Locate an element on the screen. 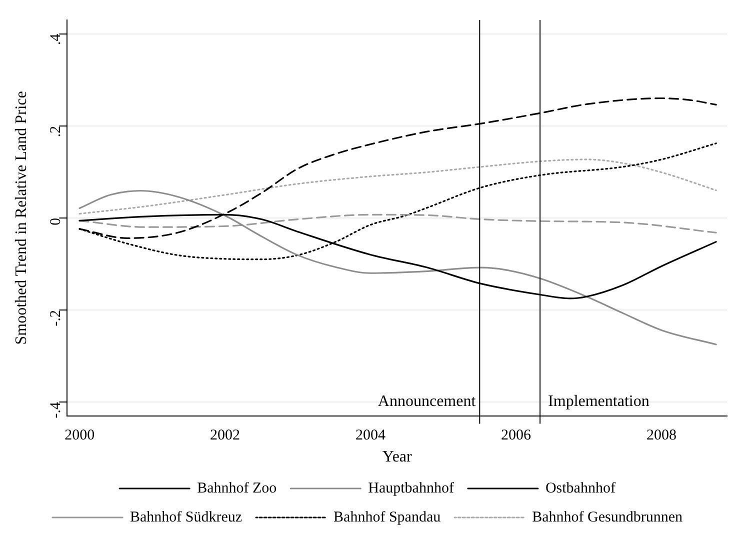  x-tick-label: 2008 is located at coordinates (661, 436).